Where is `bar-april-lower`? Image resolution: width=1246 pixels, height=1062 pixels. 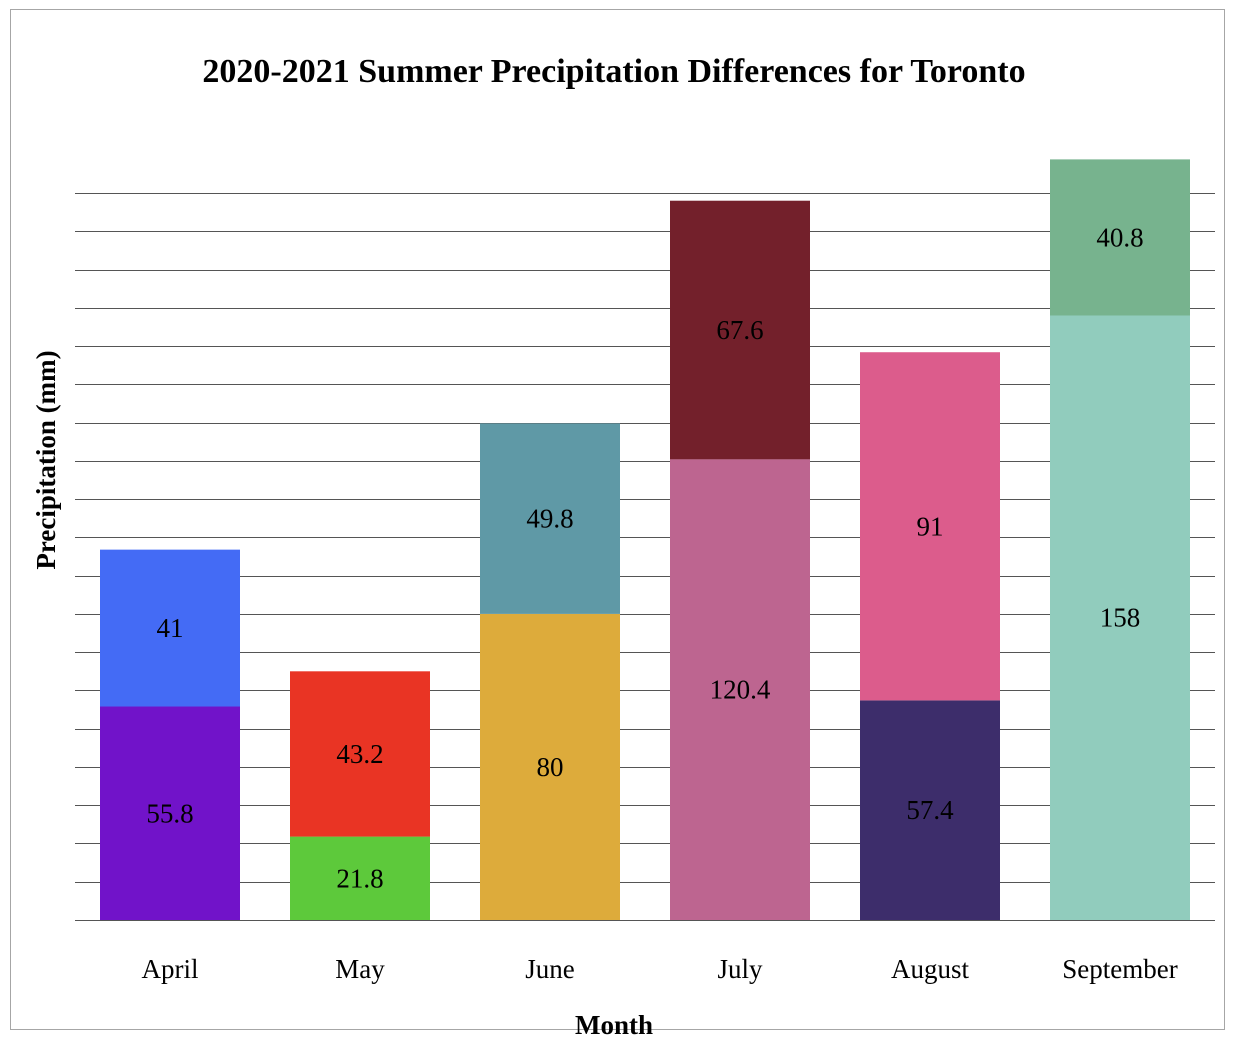 bar-april-lower is located at coordinates (170, 813).